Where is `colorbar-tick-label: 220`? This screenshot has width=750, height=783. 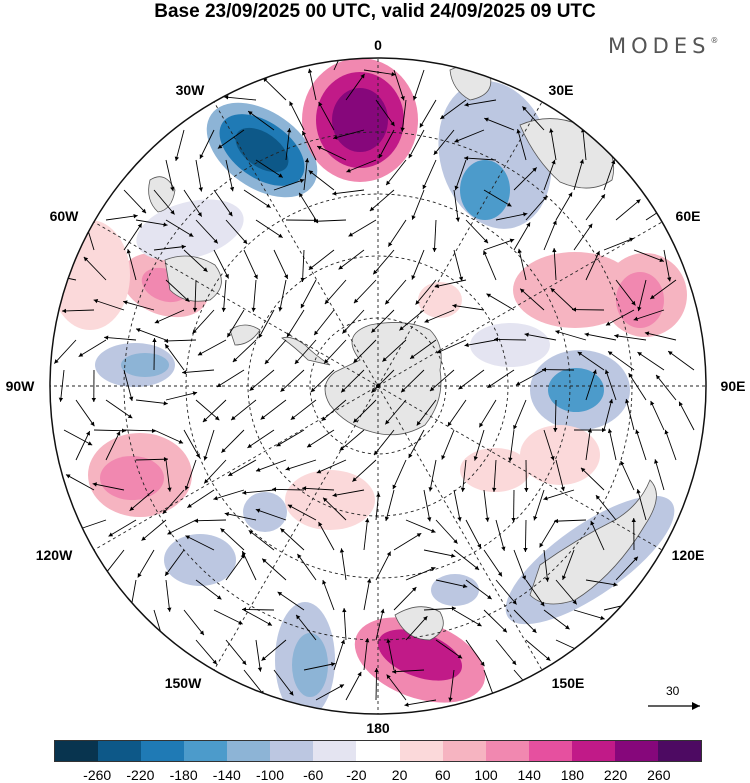
colorbar-tick-label: 220 is located at coordinates (615, 775).